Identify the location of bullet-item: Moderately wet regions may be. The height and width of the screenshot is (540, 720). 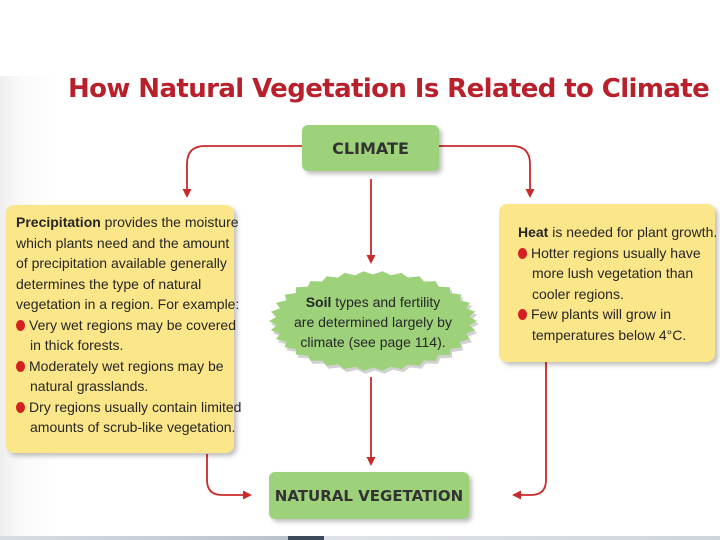
(125, 366).